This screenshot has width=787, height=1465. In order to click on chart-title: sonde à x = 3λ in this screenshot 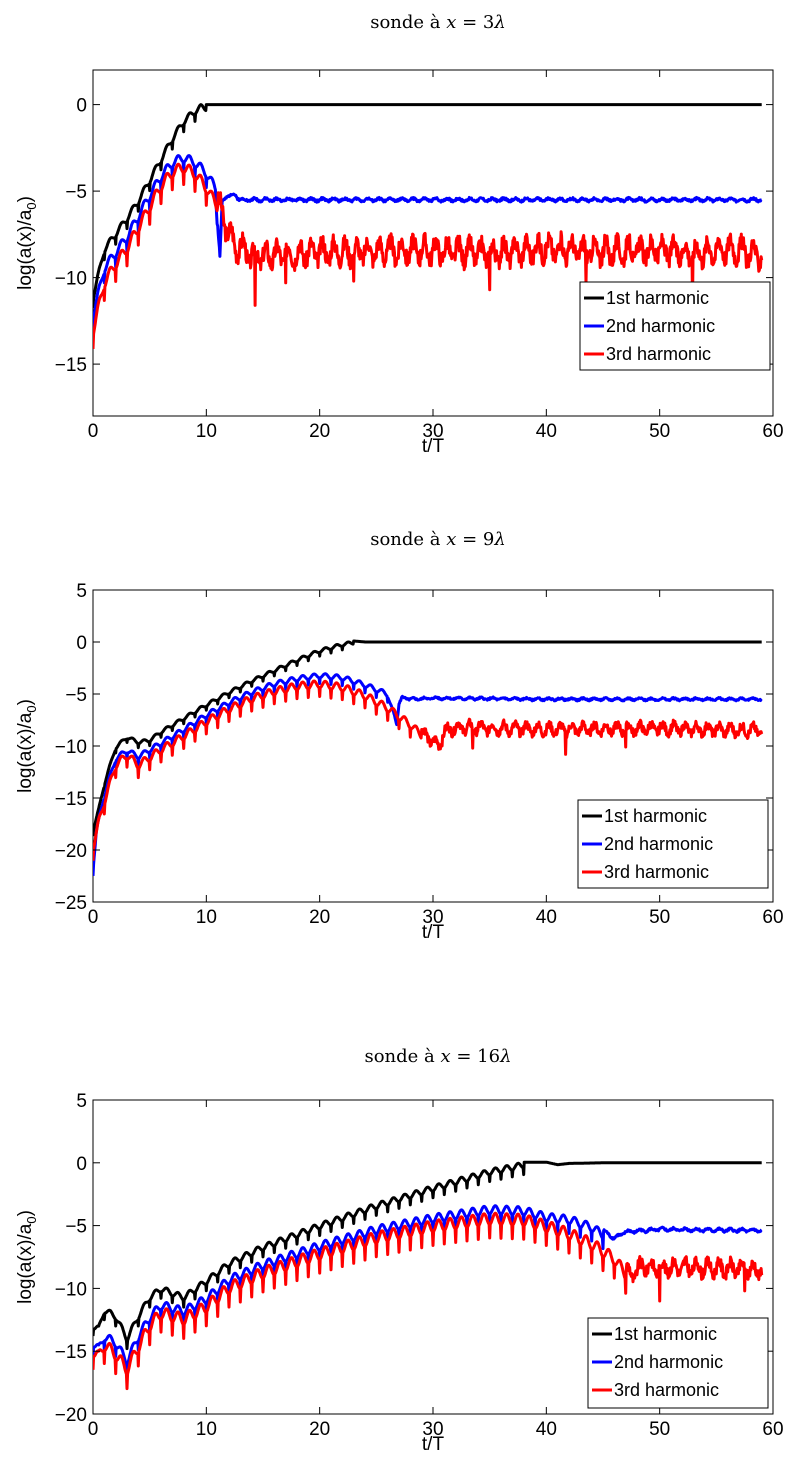, I will do `click(438, 22)`.